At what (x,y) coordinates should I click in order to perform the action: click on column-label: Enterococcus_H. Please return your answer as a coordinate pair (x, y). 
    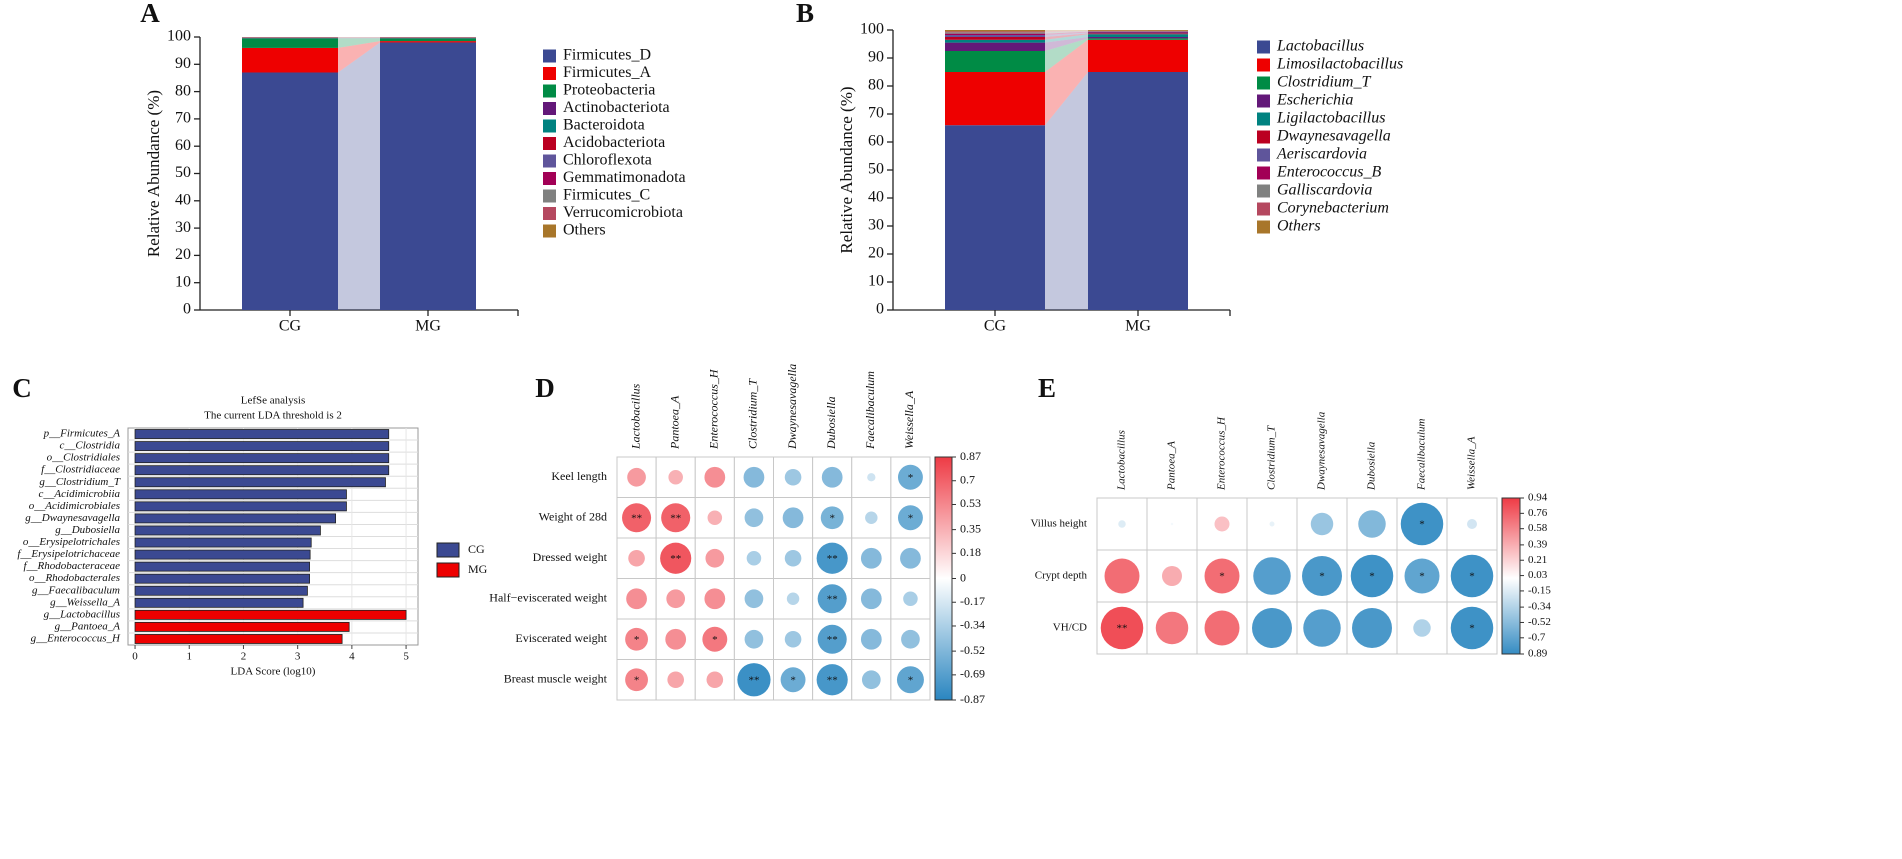
    Looking at the image, I should click on (1222, 453).